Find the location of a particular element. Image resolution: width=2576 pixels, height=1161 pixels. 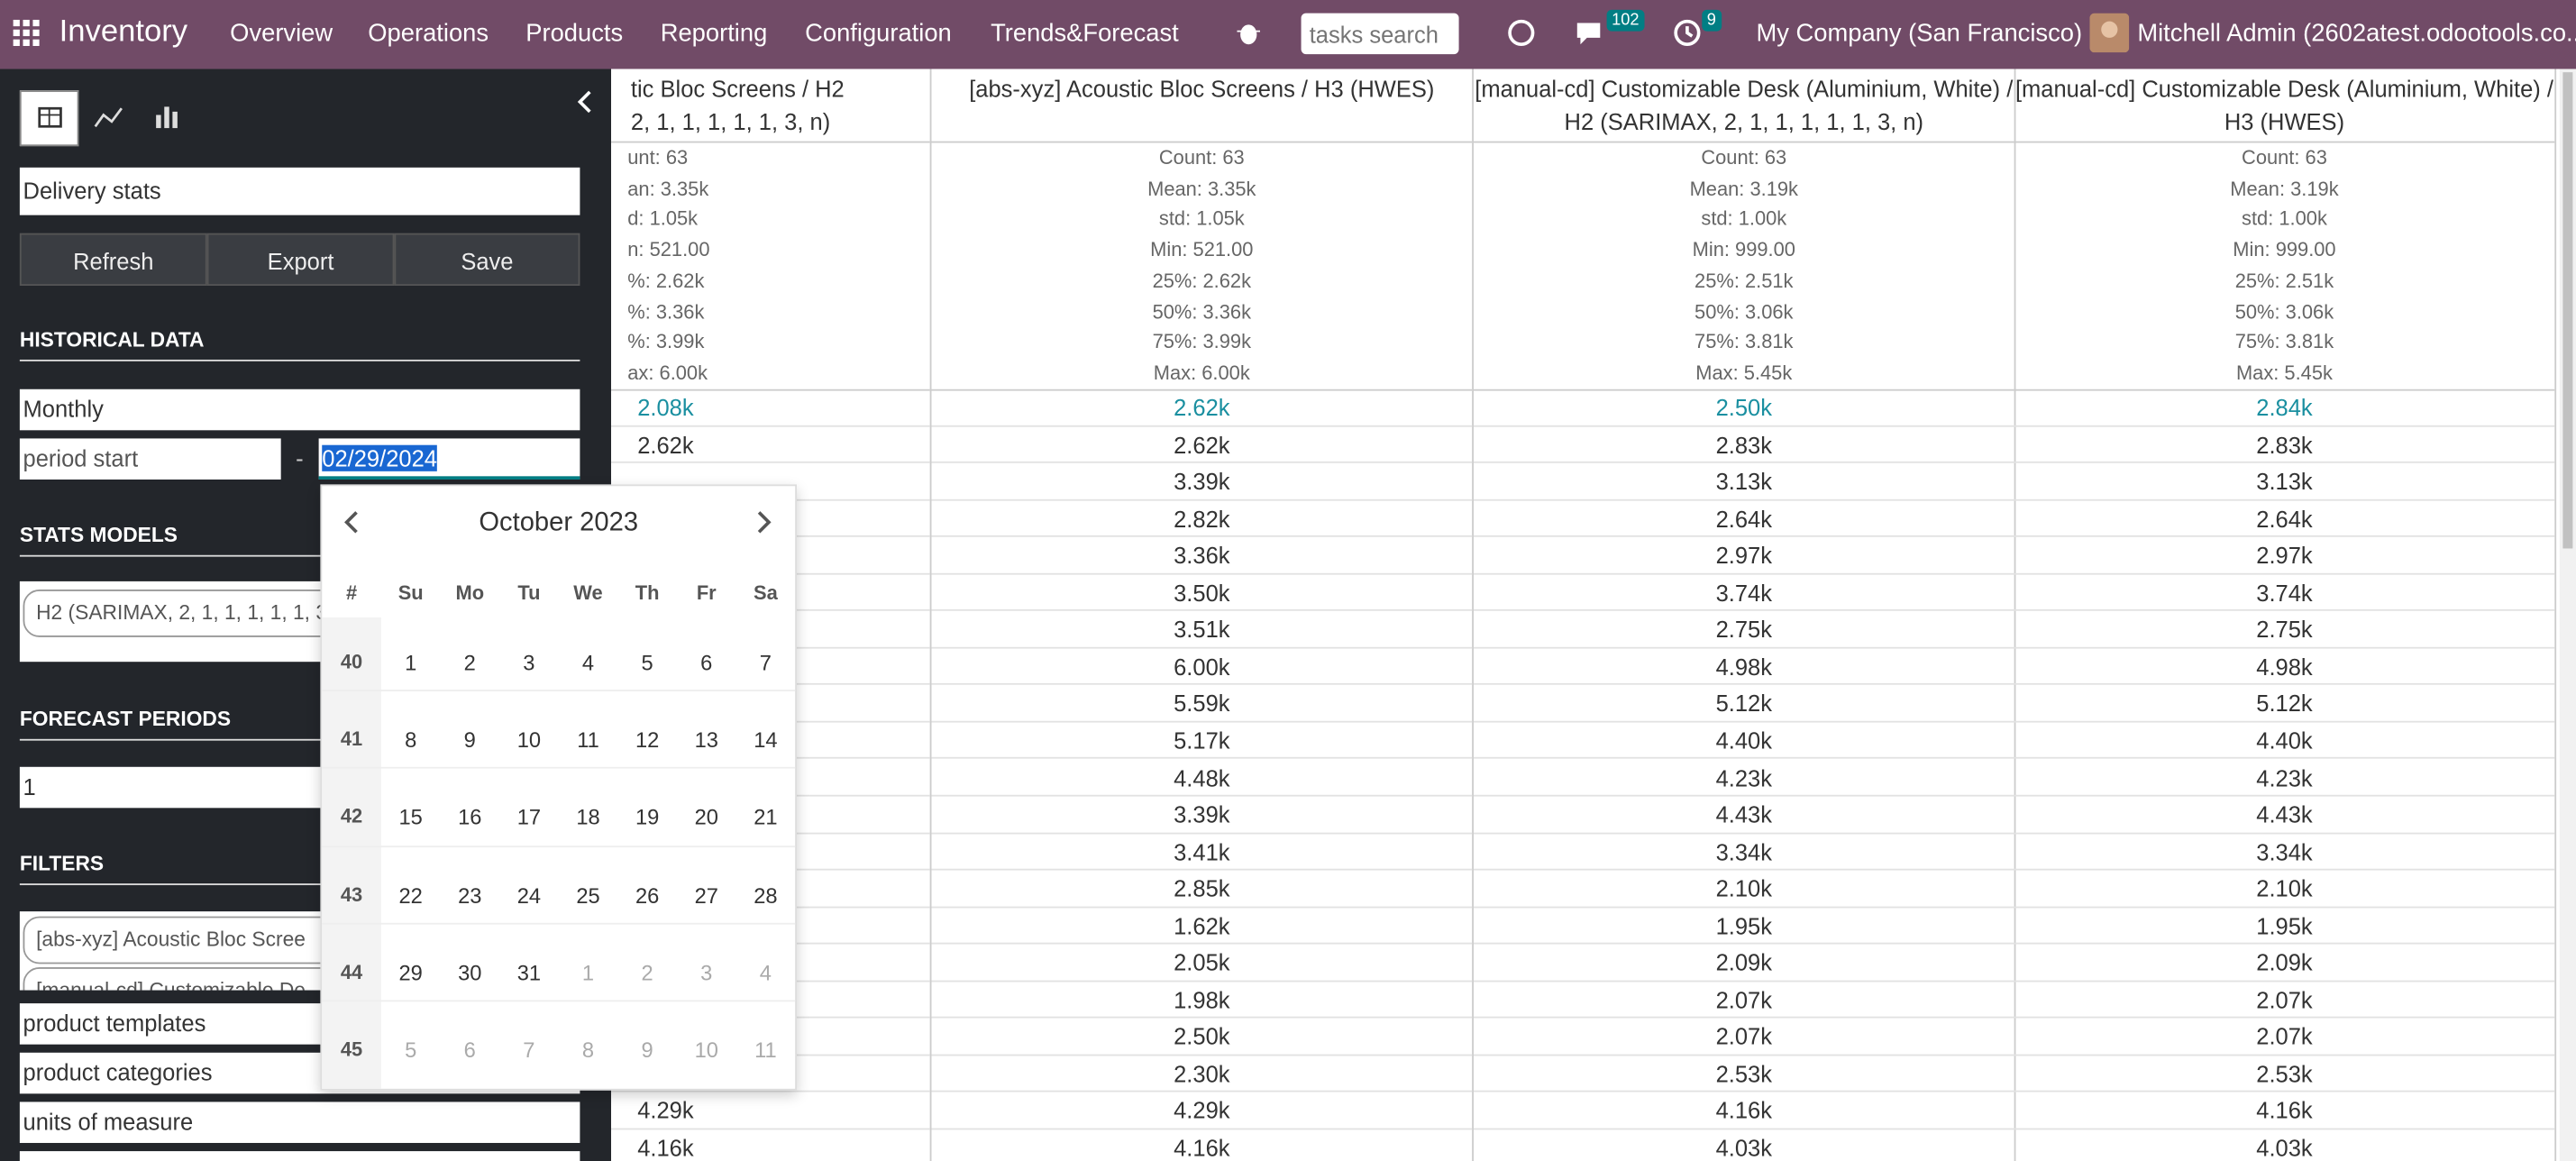

collapse-icon is located at coordinates (585, 101).